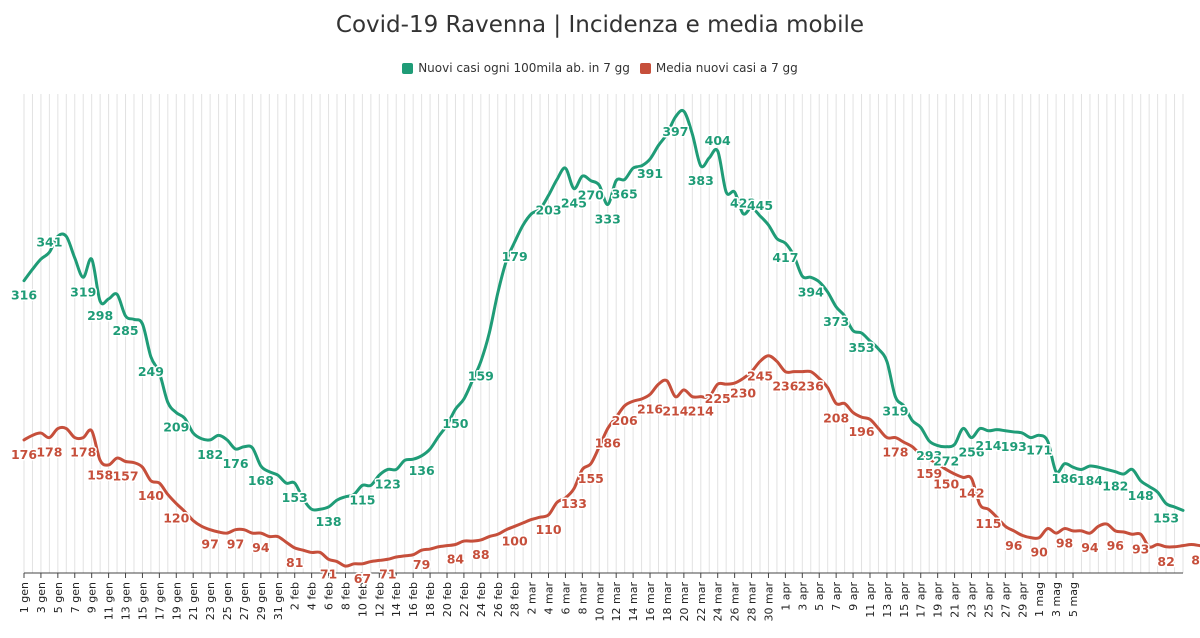  Describe the element at coordinates (726, 68) in the screenshot. I see `legend-label-moving-average: Media nuovi casi a 7 gg` at that location.